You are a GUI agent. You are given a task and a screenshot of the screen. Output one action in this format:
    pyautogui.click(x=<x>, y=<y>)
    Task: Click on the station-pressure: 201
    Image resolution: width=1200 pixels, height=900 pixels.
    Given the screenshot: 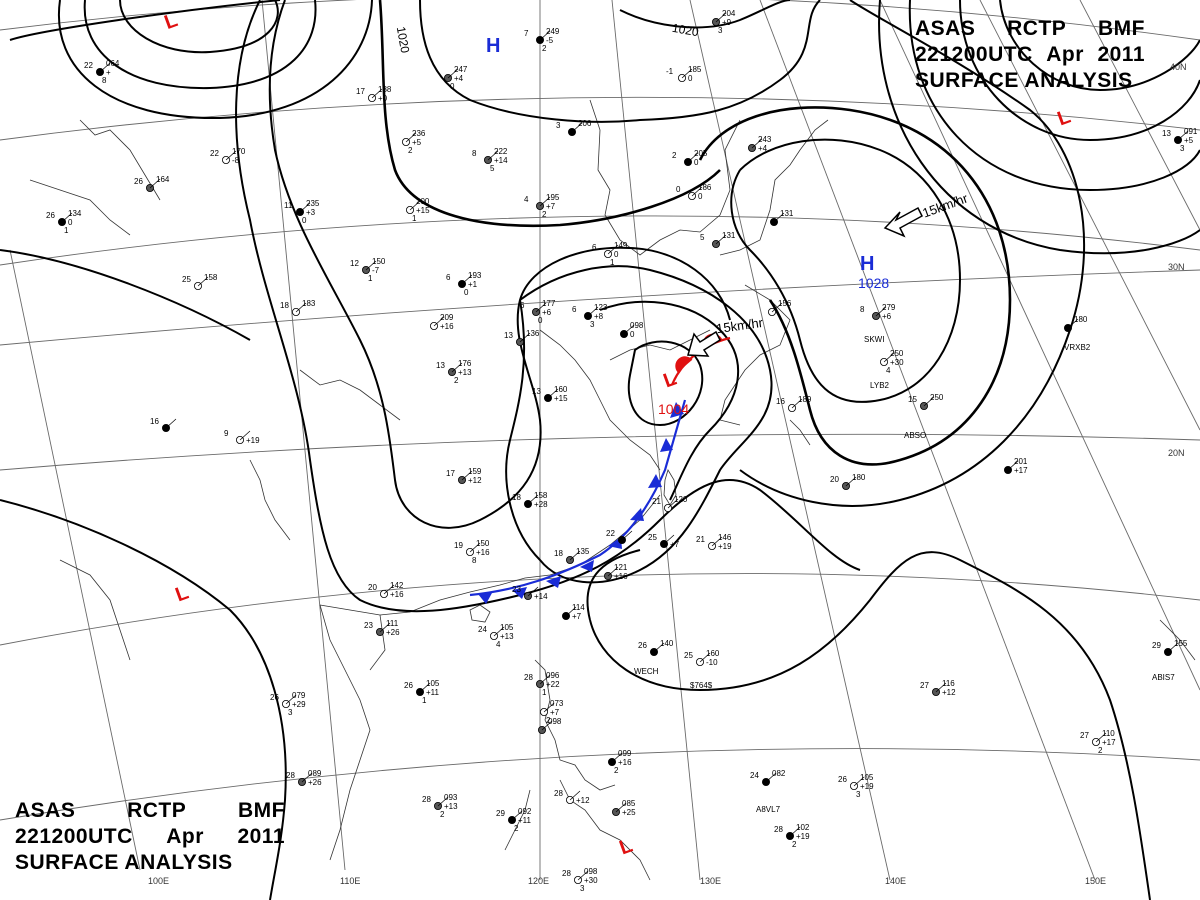 What is the action you would take?
    pyautogui.click(x=1021, y=461)
    